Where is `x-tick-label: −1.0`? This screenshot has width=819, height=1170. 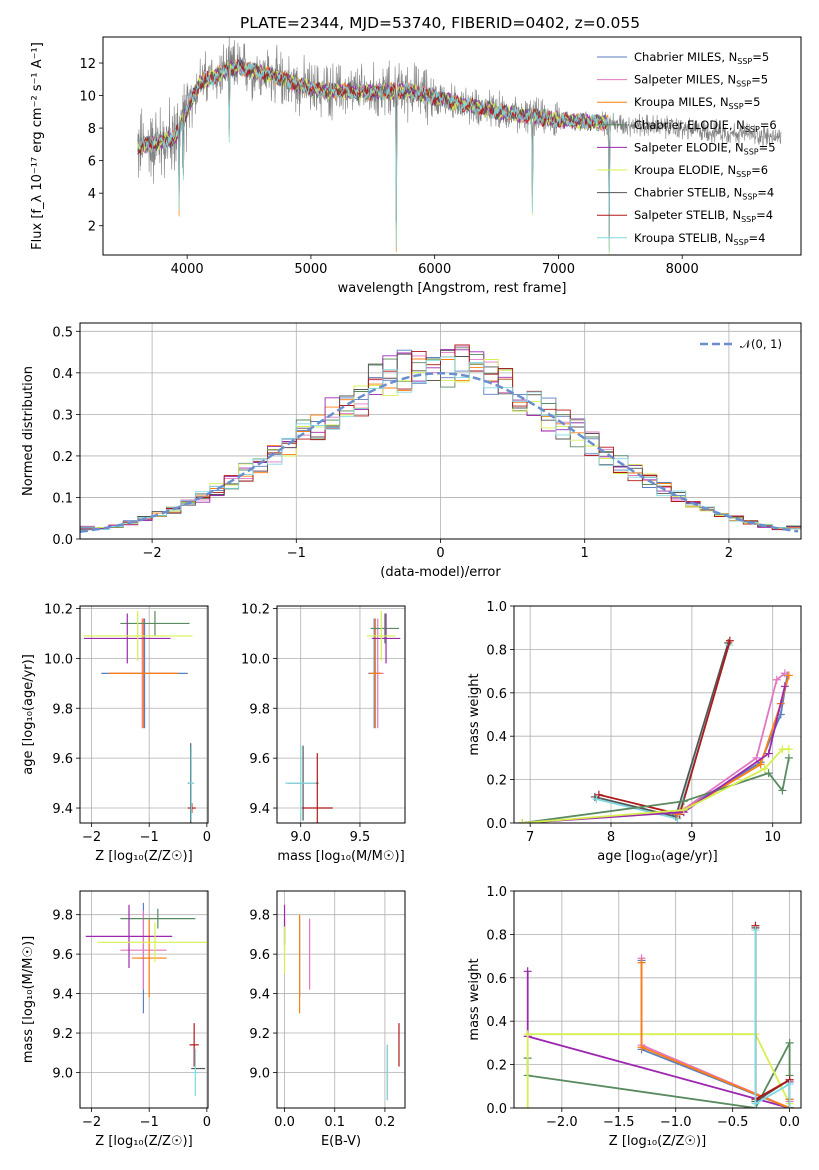
x-tick-label: −1.0 is located at coordinates (676, 1122).